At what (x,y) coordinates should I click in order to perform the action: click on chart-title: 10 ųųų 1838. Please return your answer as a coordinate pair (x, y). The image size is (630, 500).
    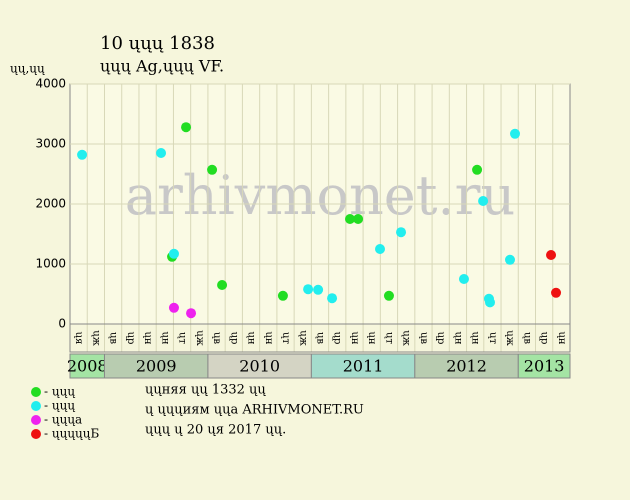
    Looking at the image, I should click on (157, 43).